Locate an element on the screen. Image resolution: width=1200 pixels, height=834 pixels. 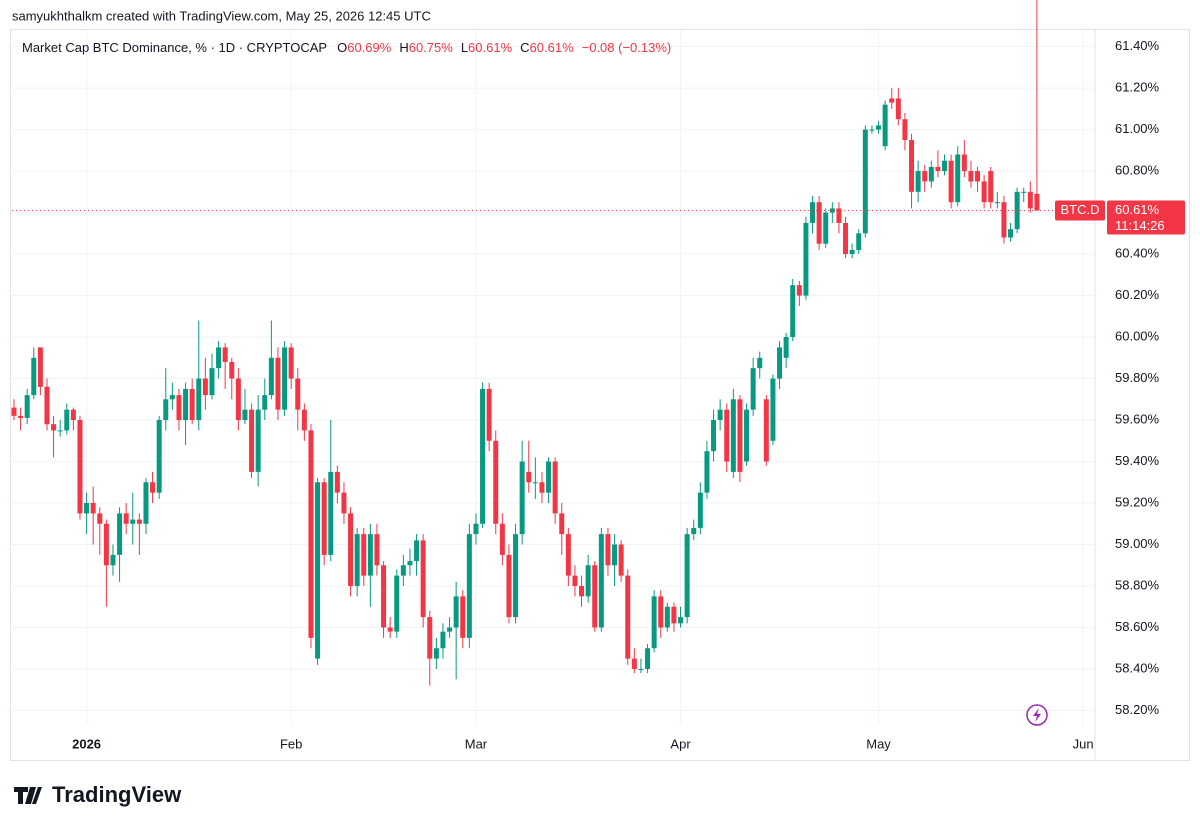
legend-key: C is located at coordinates (524, 47).